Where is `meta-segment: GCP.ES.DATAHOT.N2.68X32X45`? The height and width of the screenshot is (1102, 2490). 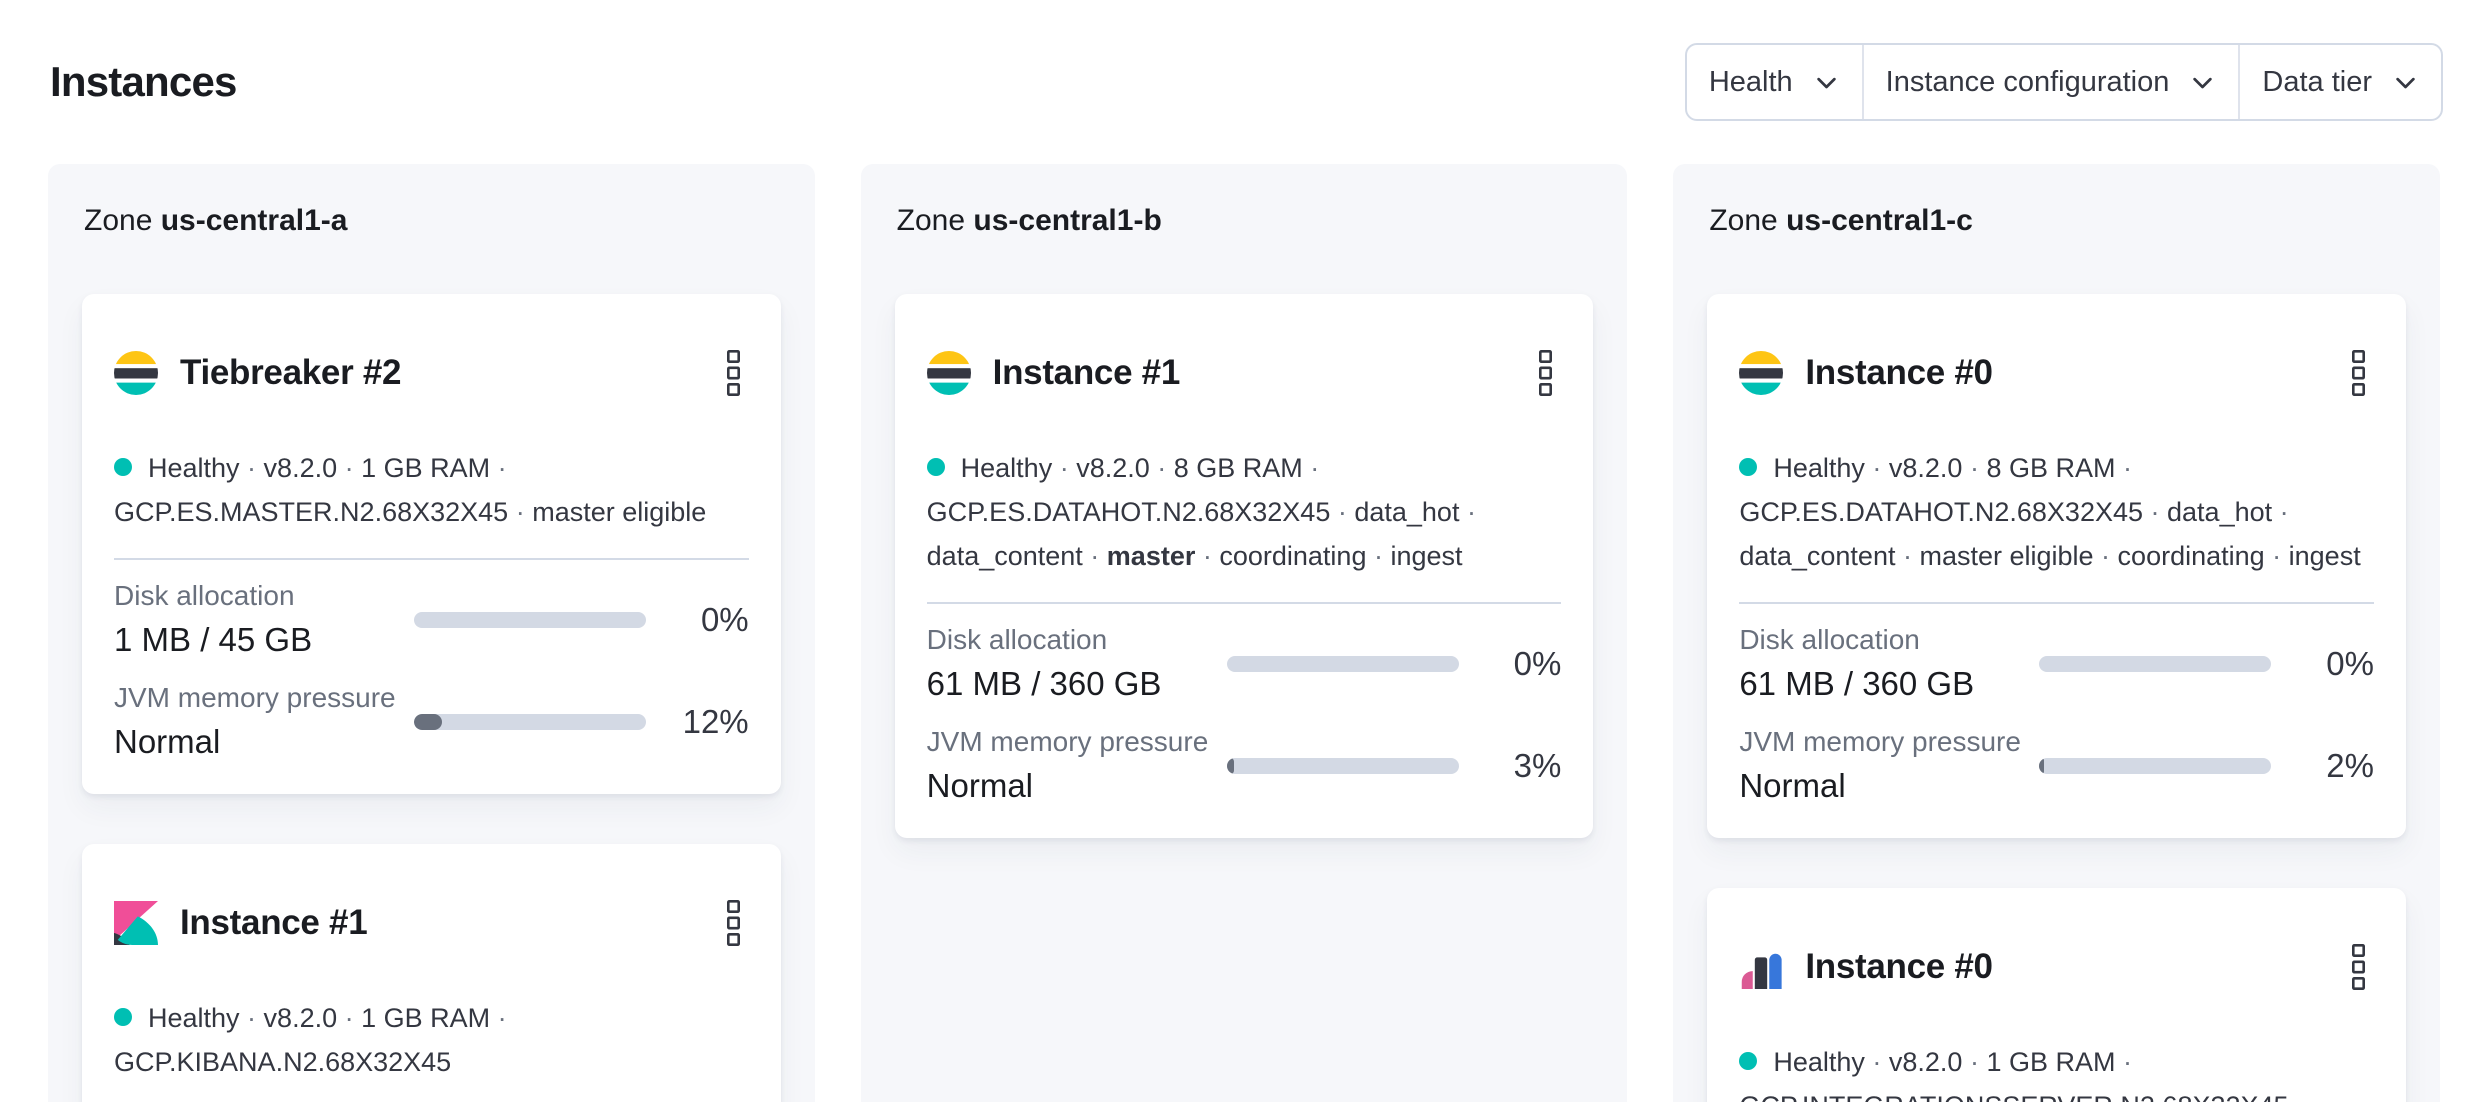
meta-segment: GCP.ES.DATAHOT.N2.68X32X45 is located at coordinates (1941, 512).